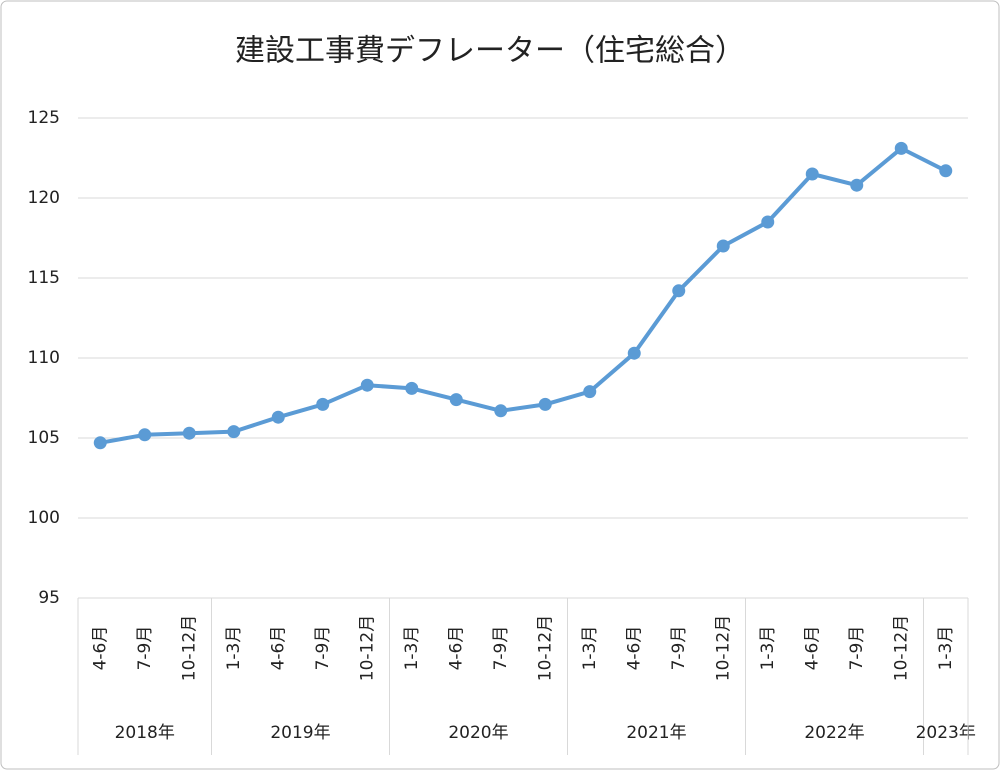 This screenshot has width=1000, height=774. What do you see at coordinates (44, 198) in the screenshot?
I see `y-tick-label: 120` at bounding box center [44, 198].